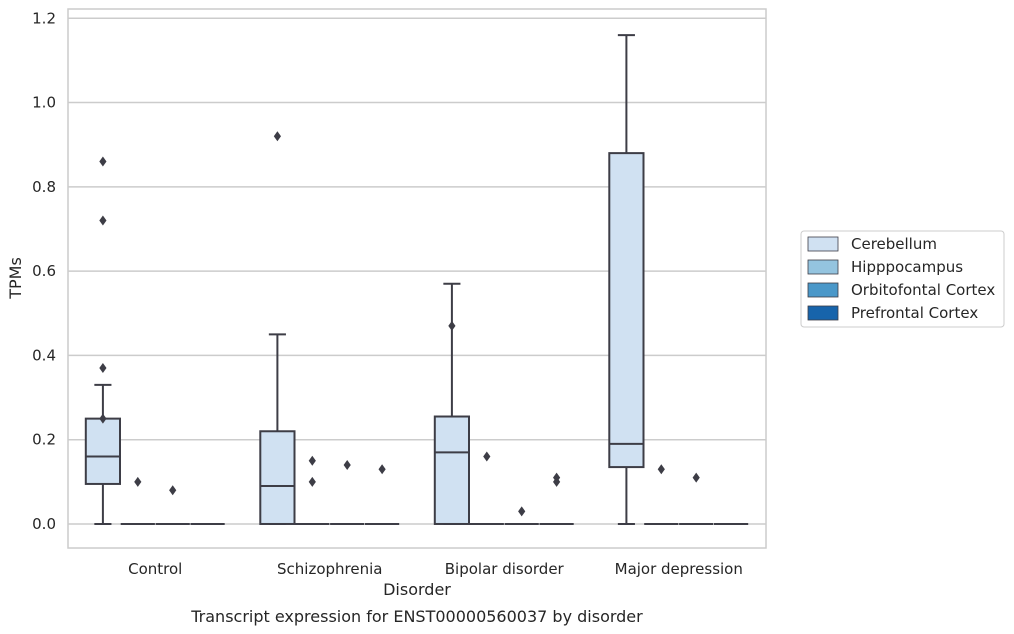 The height and width of the screenshot is (634, 1014). What do you see at coordinates (505, 569) in the screenshot?
I see `x-tick-label: Bipolar disorder` at bounding box center [505, 569].